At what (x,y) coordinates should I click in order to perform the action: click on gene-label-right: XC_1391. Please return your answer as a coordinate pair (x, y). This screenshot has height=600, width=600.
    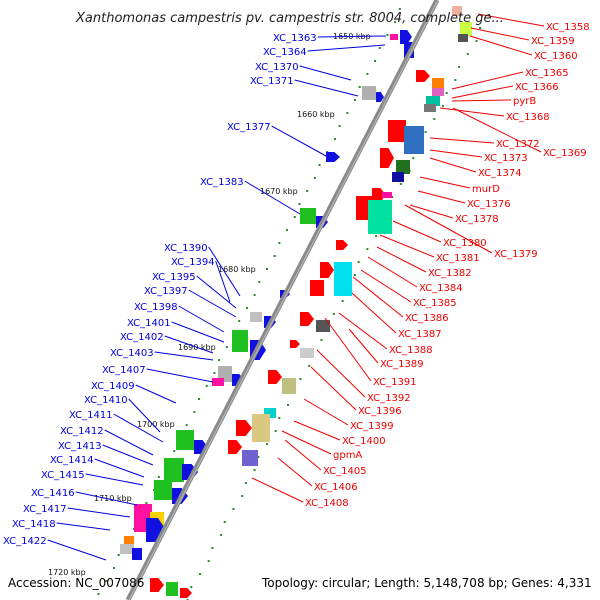
    Looking at the image, I should click on (395, 382).